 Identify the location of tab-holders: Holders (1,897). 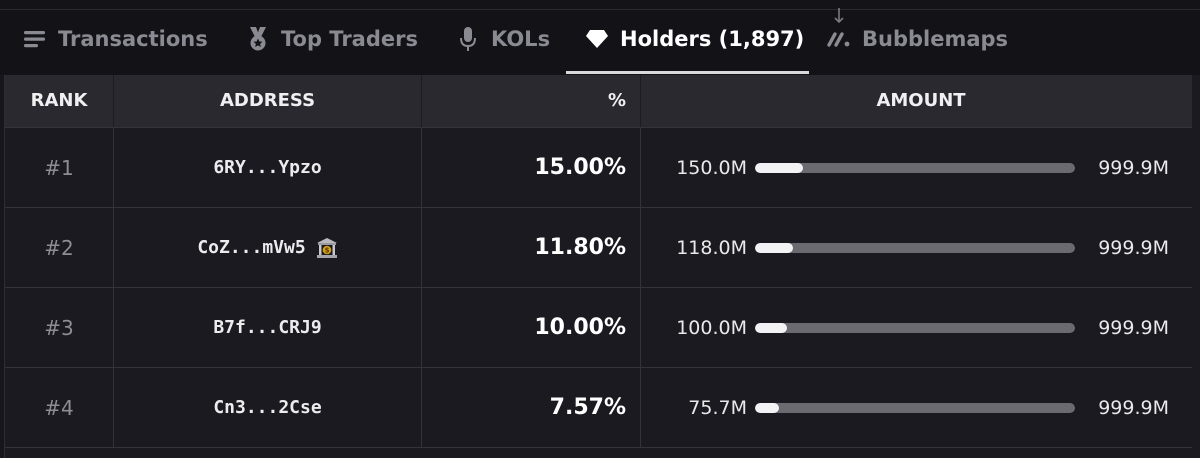
(694, 39).